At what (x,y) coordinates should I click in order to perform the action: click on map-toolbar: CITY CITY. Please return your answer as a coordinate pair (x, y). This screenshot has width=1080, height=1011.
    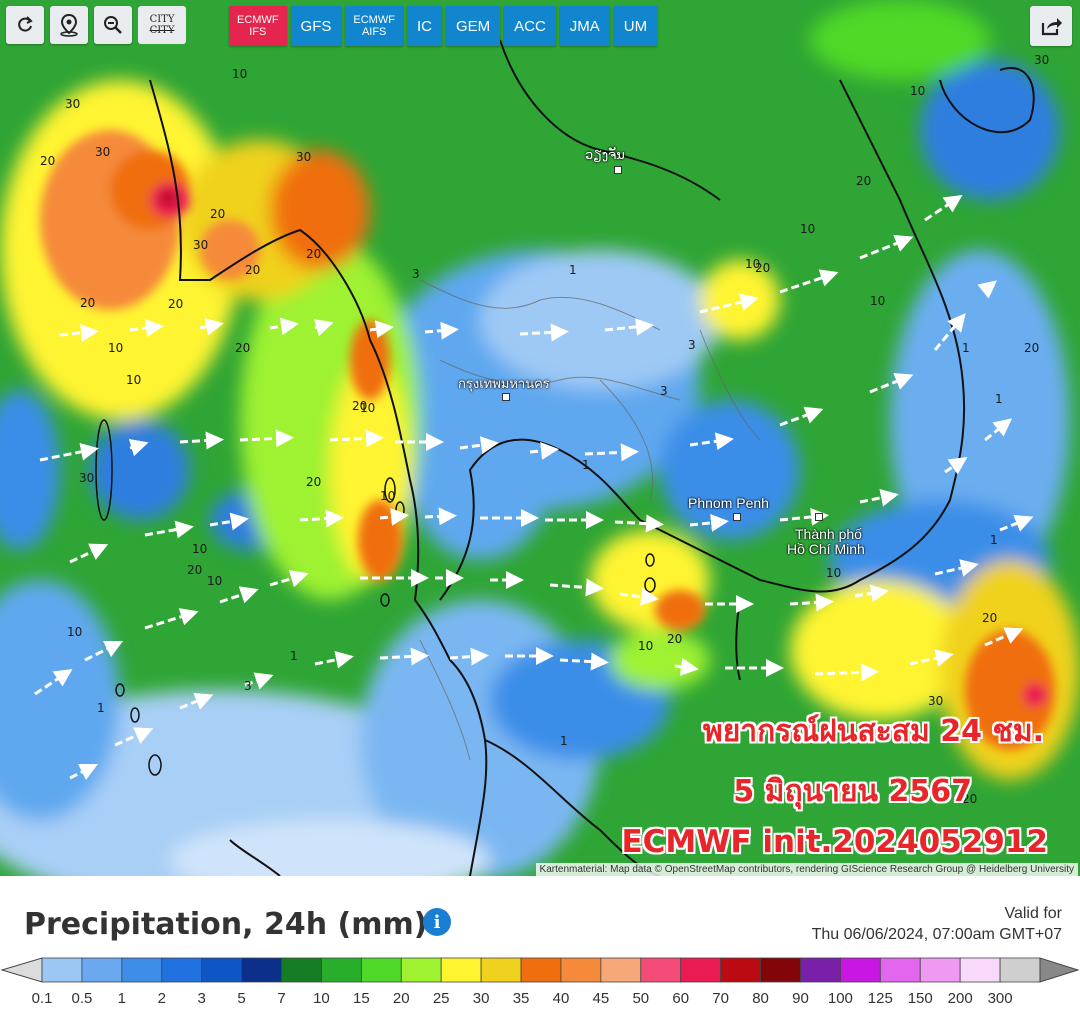
    Looking at the image, I should click on (96, 26).